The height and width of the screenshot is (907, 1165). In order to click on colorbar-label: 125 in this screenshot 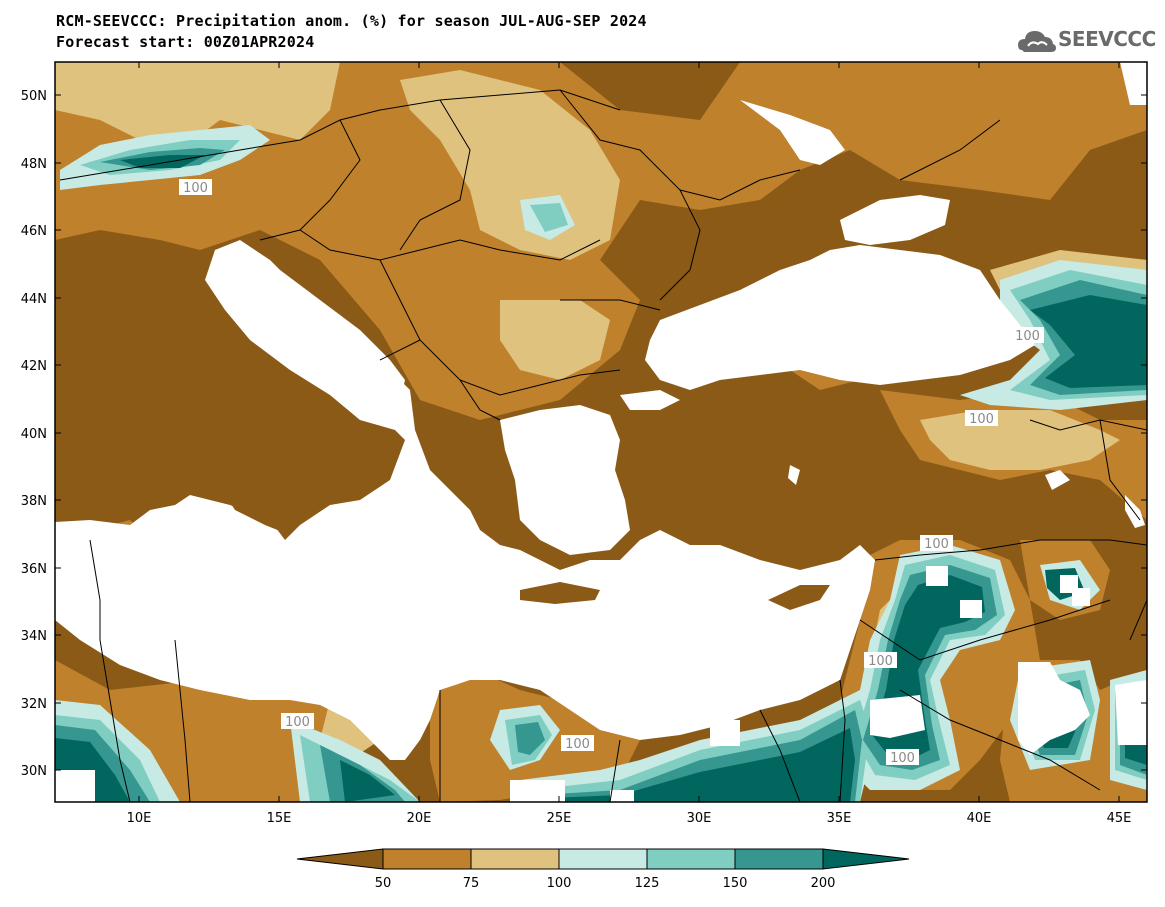, I will do `click(647, 883)`.